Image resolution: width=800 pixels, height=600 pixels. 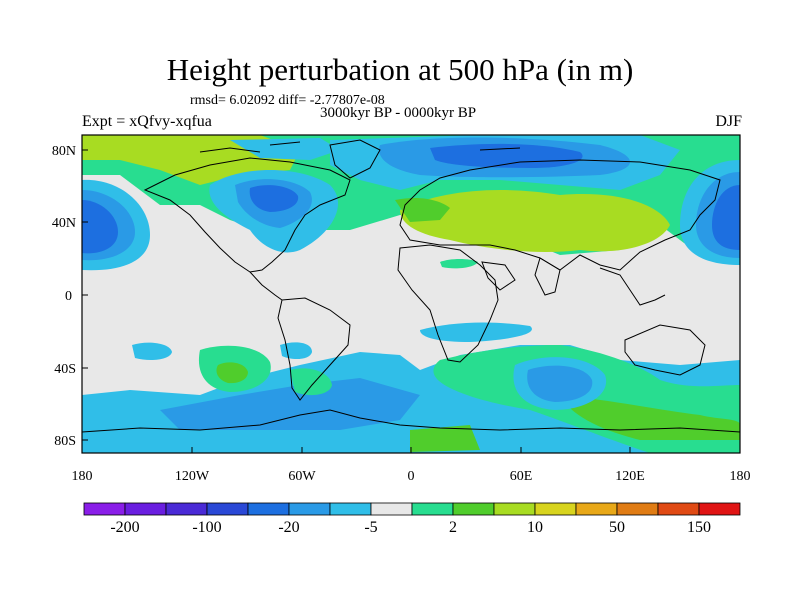 I want to click on contour-eurasia-green, so click(x=422, y=209).